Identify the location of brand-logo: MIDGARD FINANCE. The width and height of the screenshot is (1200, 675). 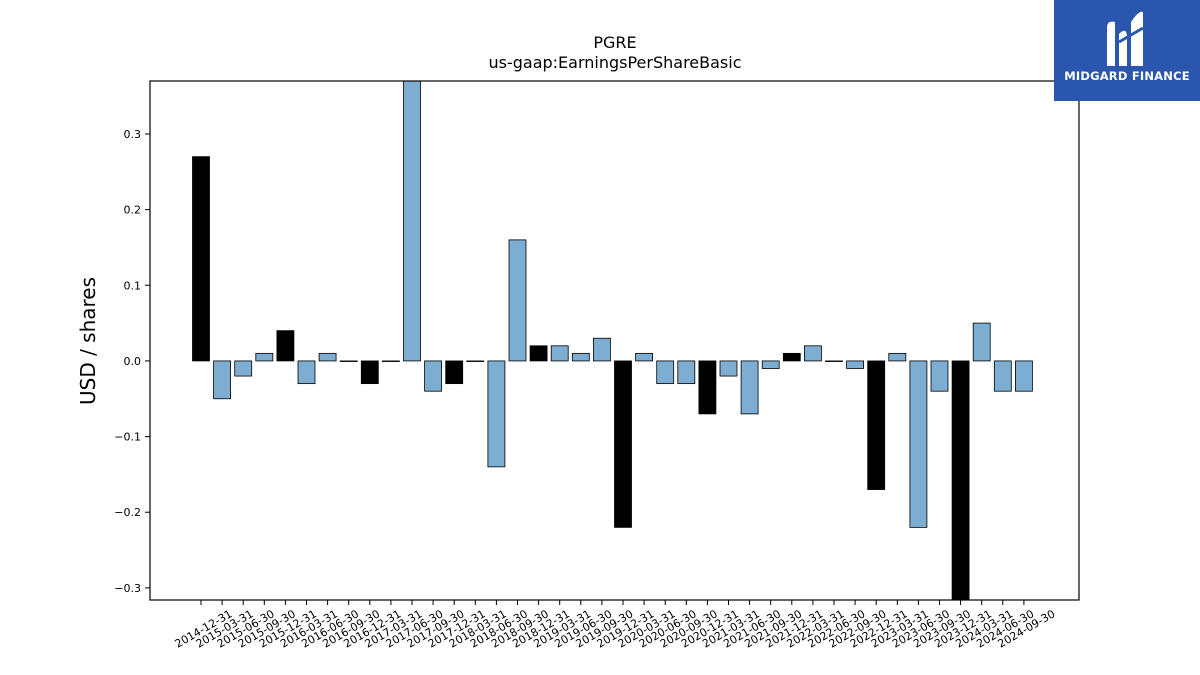
(1127, 50).